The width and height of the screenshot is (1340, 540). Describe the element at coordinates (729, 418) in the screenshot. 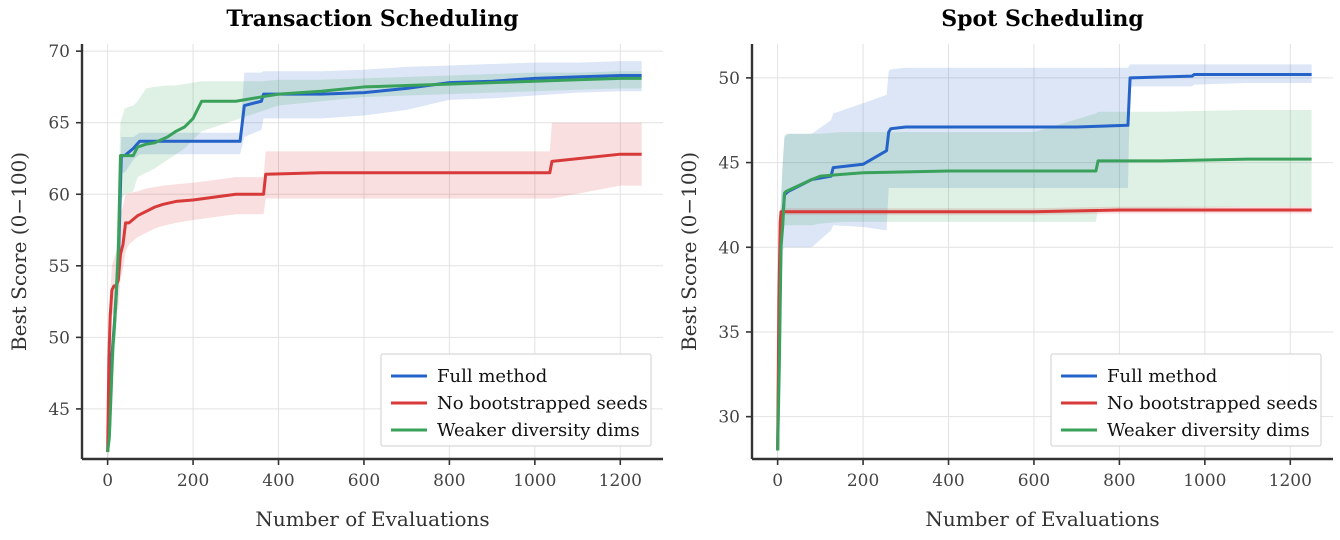

I see `y-tick-label: 30` at that location.